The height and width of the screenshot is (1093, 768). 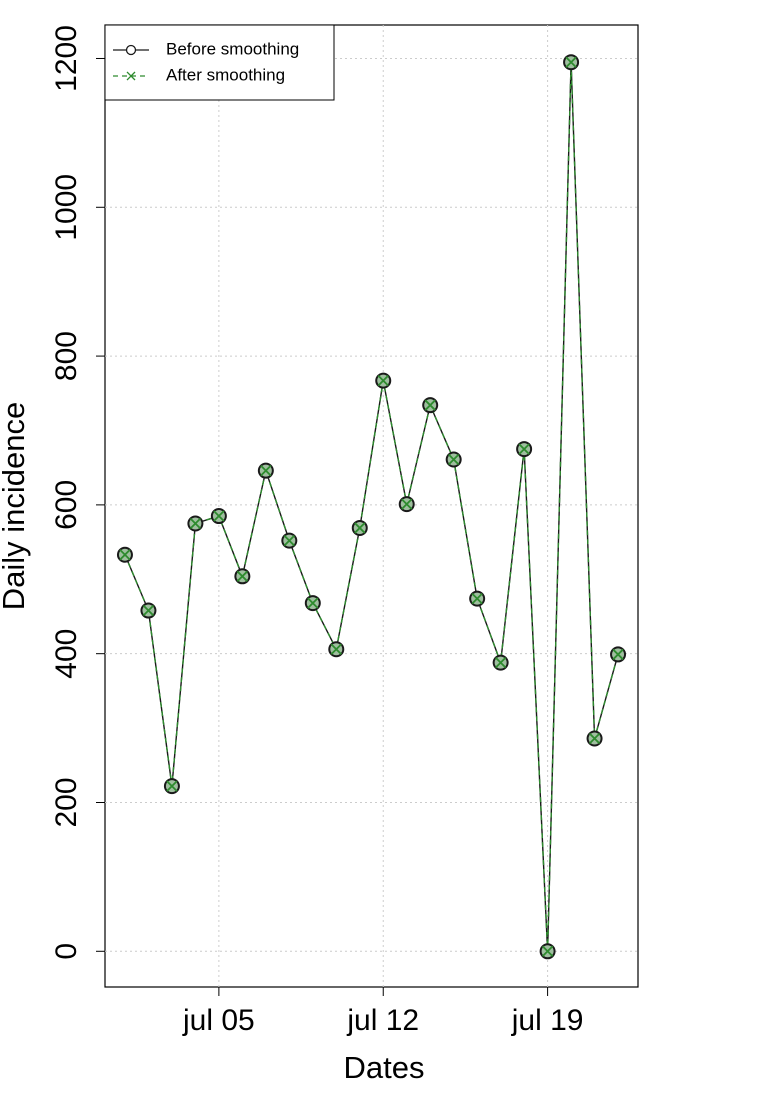 What do you see at coordinates (225, 74) in the screenshot?
I see `legend-label: After smoothing` at bounding box center [225, 74].